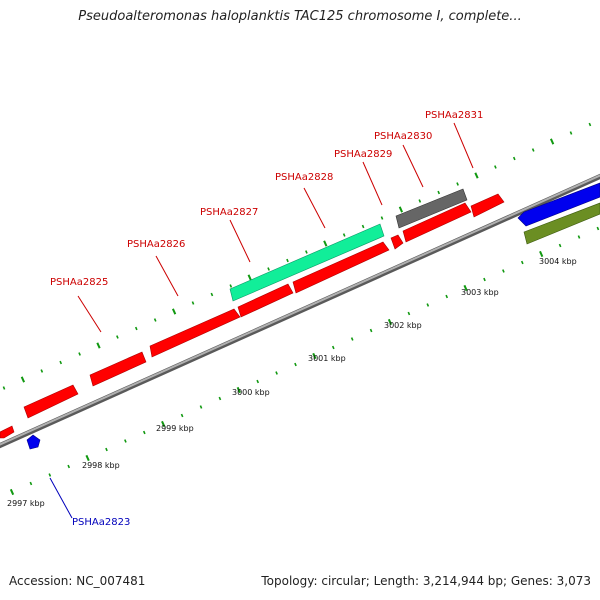 The height and width of the screenshot is (600, 600). Describe the element at coordinates (403, 136) in the screenshot. I see `gene-label: PSHAa2830` at that location.